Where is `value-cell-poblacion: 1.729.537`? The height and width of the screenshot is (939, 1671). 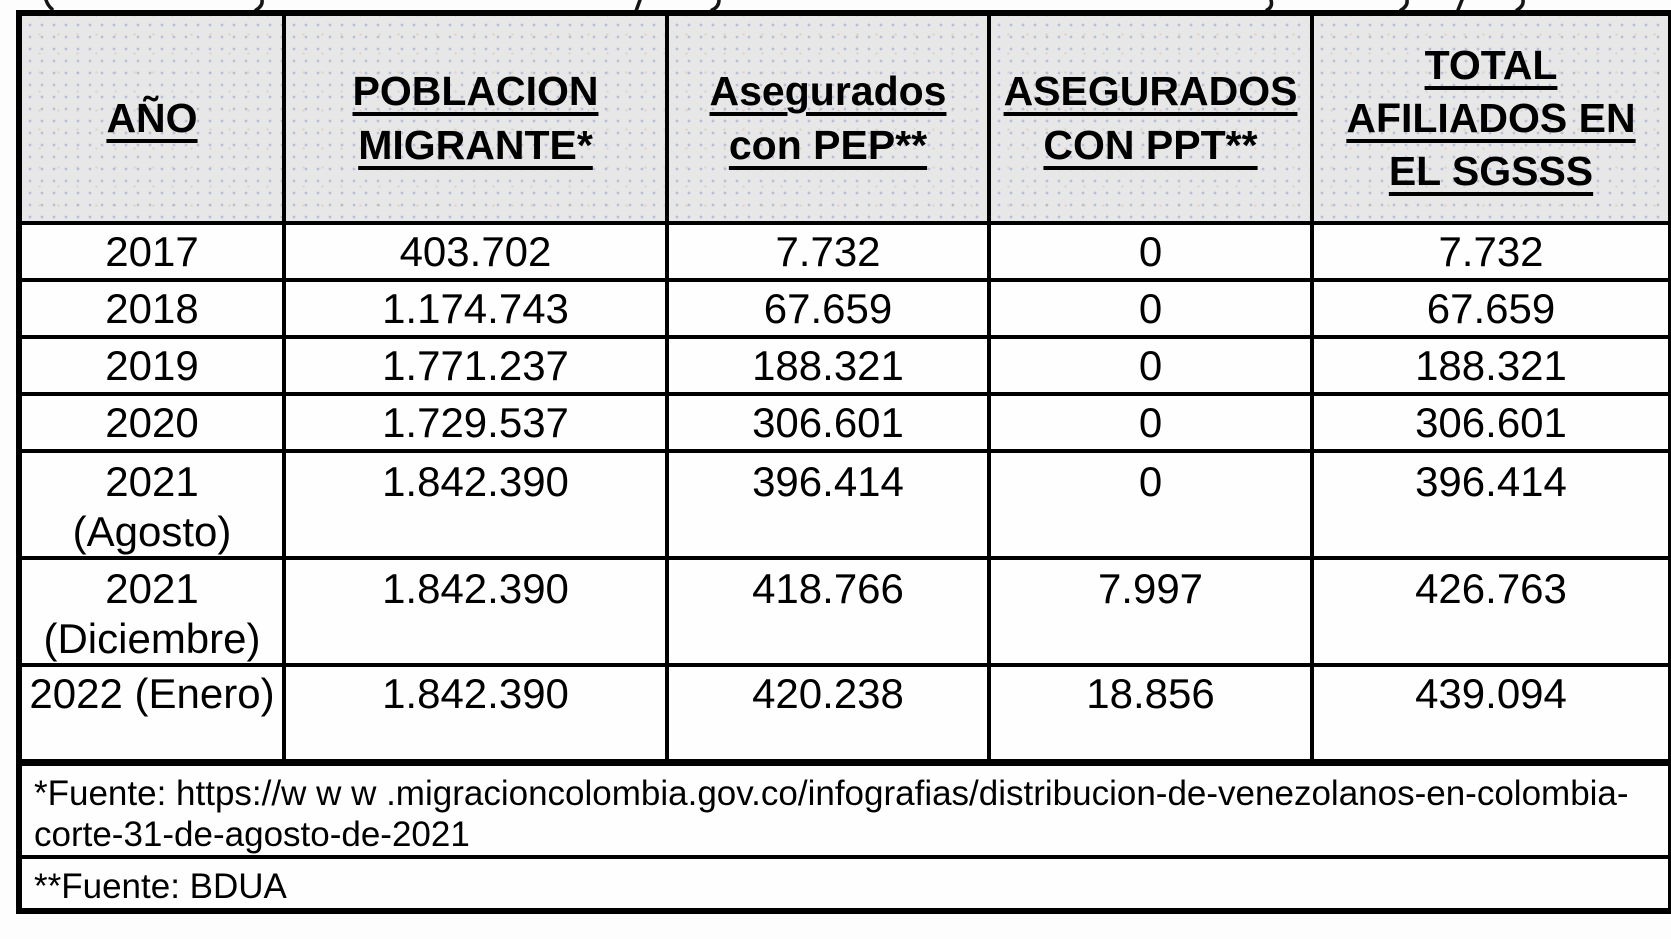
value-cell-poblacion: 1.729.537 is located at coordinates (475, 422).